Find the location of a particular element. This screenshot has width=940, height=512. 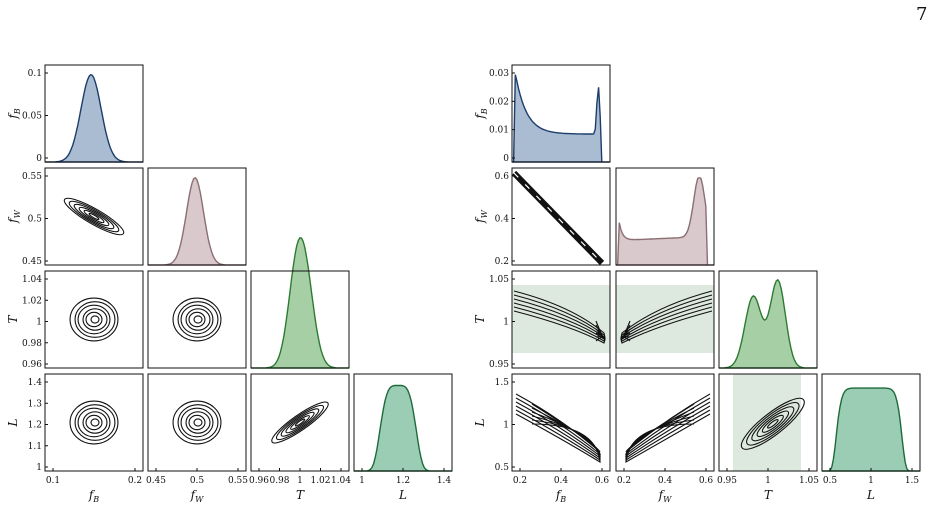

panel-right-2-0: 0.95 1 1.05 is located at coordinates (550, 320).